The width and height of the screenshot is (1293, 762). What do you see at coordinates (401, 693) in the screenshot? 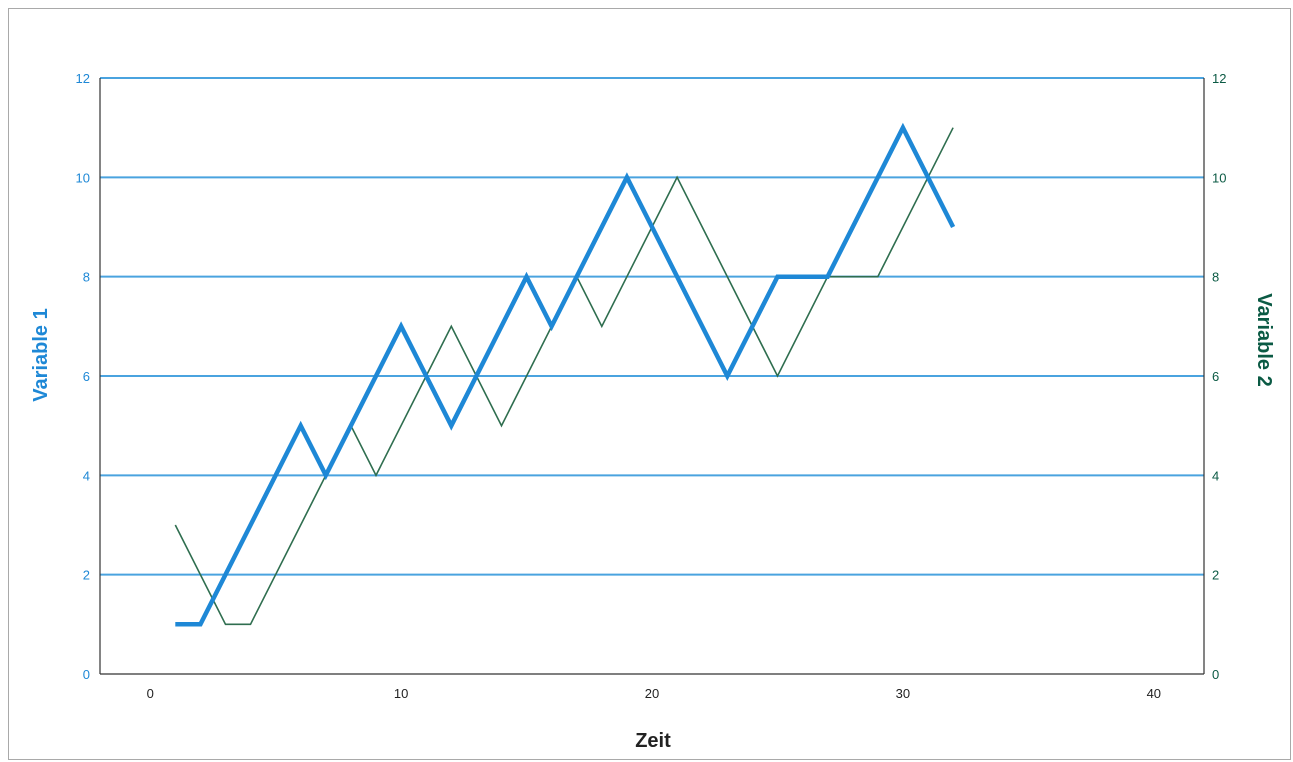
I see `x-tick-label-10: 10` at bounding box center [401, 693].